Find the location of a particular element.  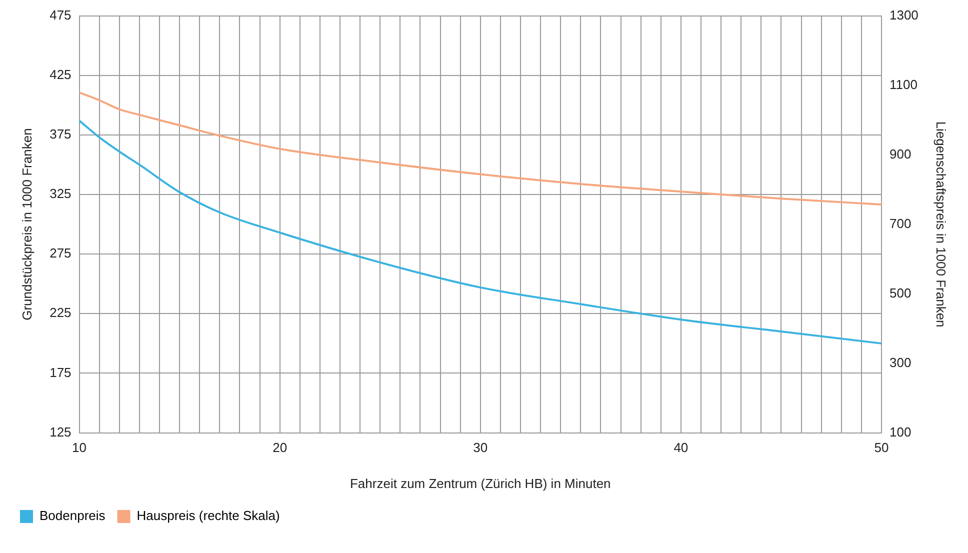

y2-tick-label: 900 is located at coordinates (900, 154).